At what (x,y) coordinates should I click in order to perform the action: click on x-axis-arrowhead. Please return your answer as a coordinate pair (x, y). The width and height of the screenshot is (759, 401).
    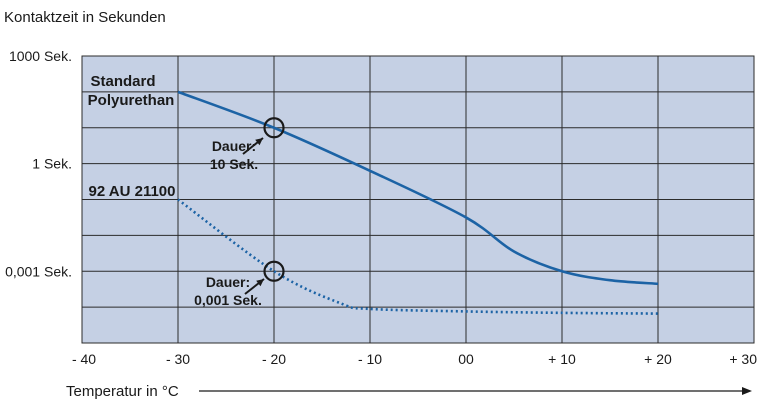
    Looking at the image, I should click on (747, 391).